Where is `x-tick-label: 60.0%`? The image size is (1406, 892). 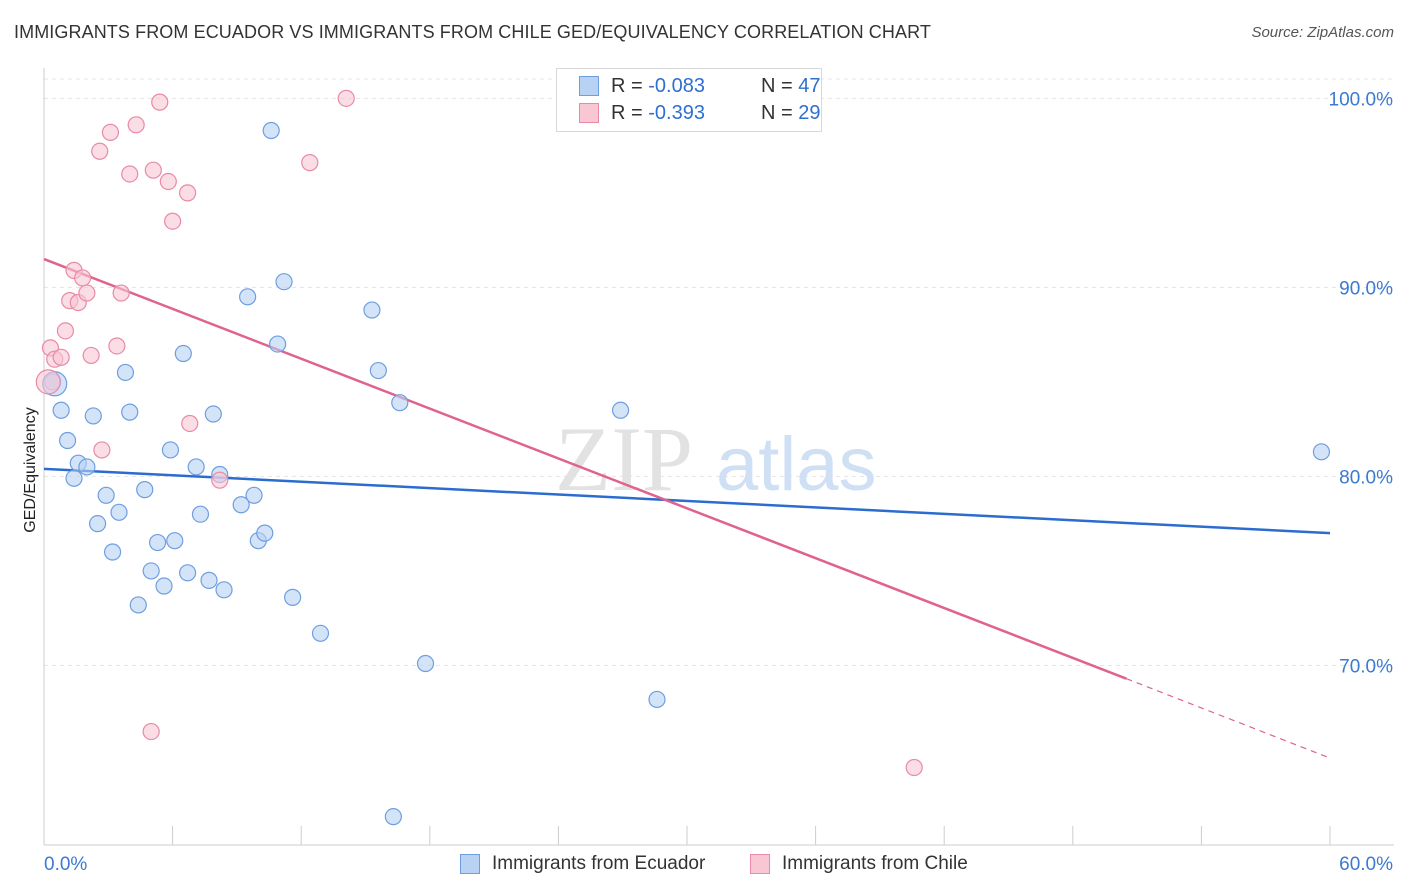
x-tick-label: 60.0% is located at coordinates (1366, 864).